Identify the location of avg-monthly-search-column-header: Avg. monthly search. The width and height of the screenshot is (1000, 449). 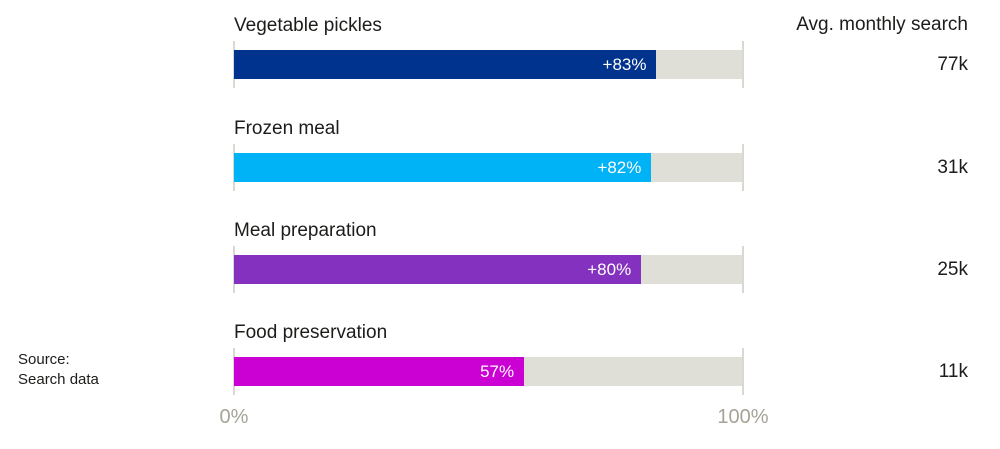
(882, 24).